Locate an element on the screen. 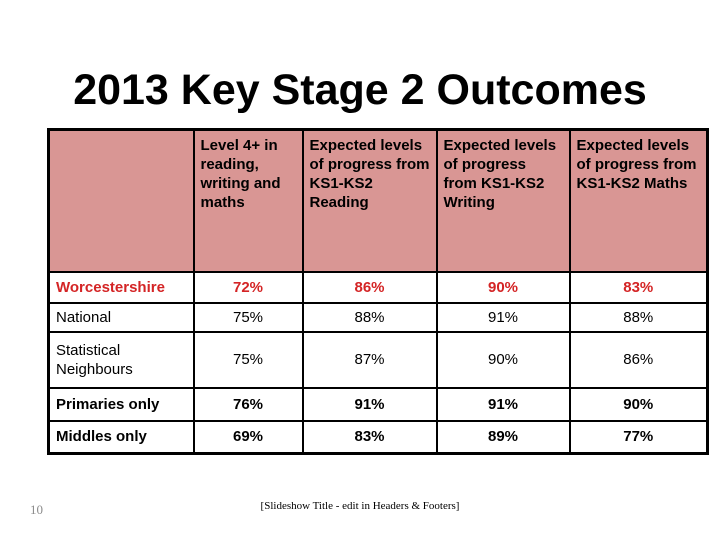 The width and height of the screenshot is (720, 540). table-row-statistical-neighbours: Statistical Neighbours 75% 87% 90% 86% is located at coordinates (378, 359).